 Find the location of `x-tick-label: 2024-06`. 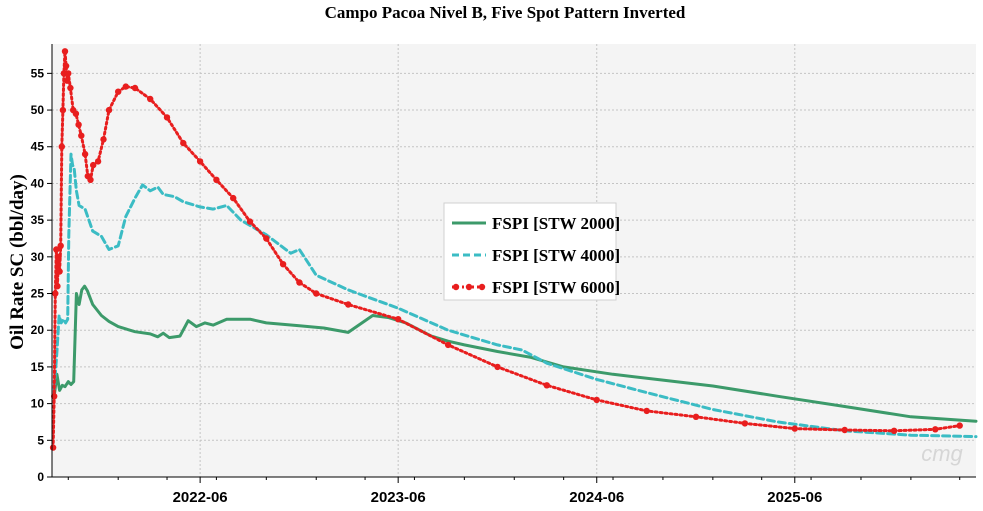

x-tick-label: 2024-06 is located at coordinates (596, 497).